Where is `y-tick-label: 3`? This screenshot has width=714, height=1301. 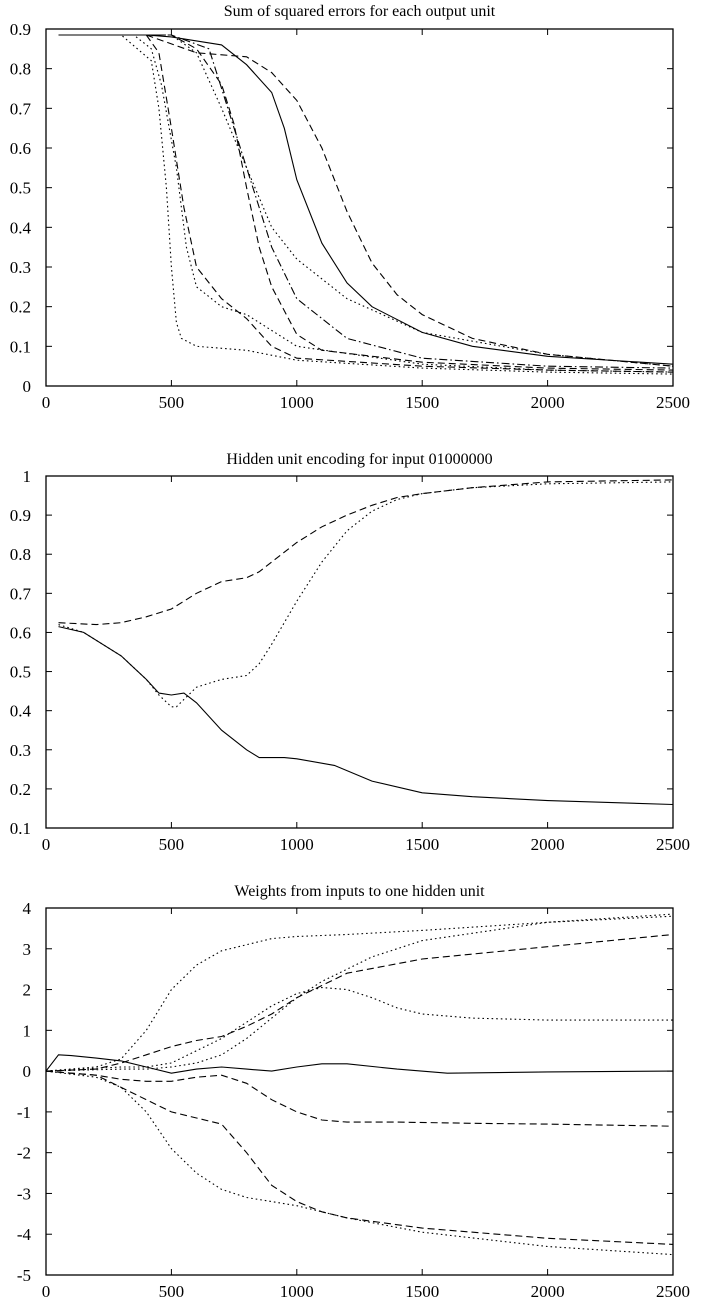
y-tick-label: 3 is located at coordinates (27, 949).